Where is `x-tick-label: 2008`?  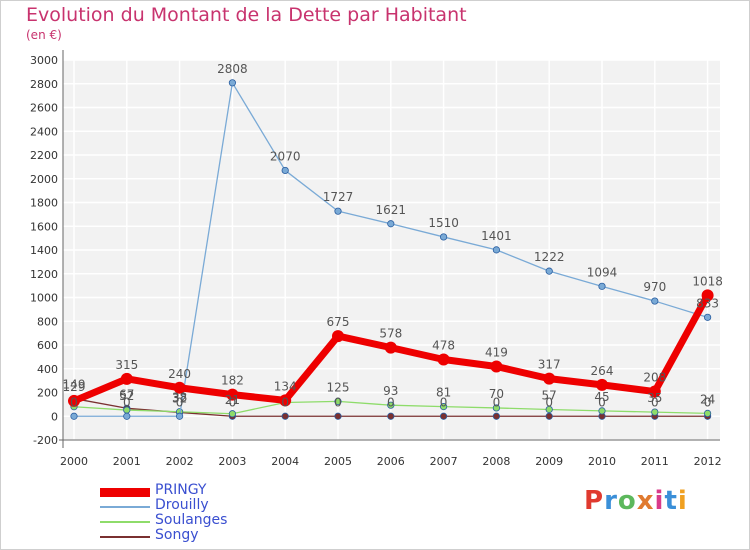 x-tick-label: 2008 is located at coordinates (496, 461).